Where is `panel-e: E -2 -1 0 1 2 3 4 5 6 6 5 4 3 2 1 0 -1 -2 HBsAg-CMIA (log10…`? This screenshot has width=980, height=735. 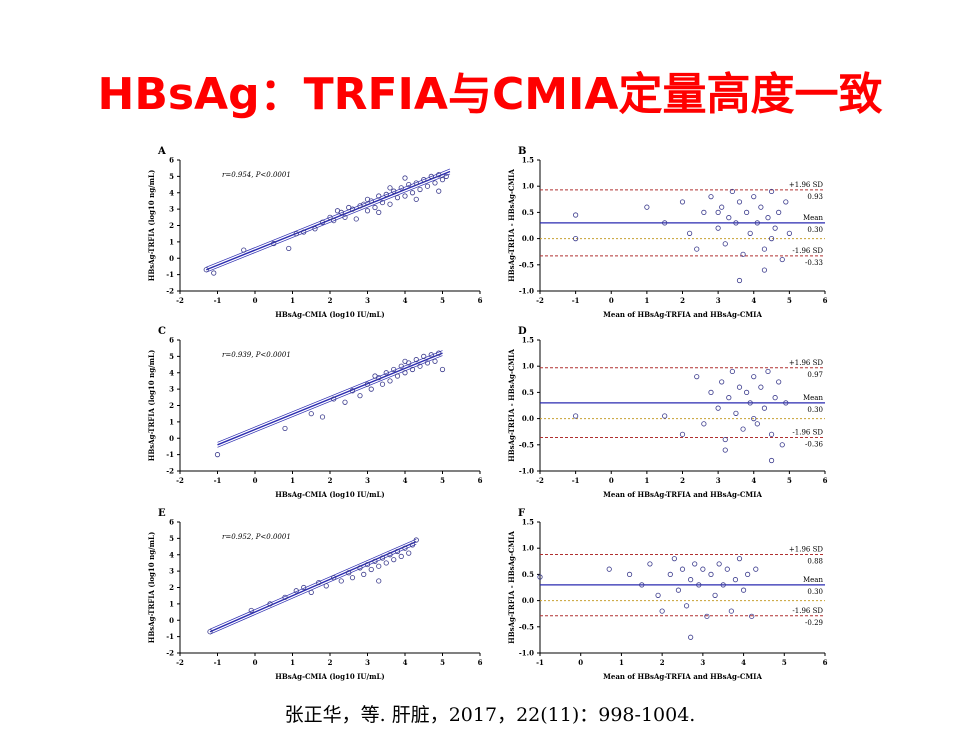
panel-e: E -2 -1 0 1 2 3 4 5 6 6 5 4 3 2 1 0 -1 -2 HBsAg-CMIA (log10… is located at coordinates (315, 594).